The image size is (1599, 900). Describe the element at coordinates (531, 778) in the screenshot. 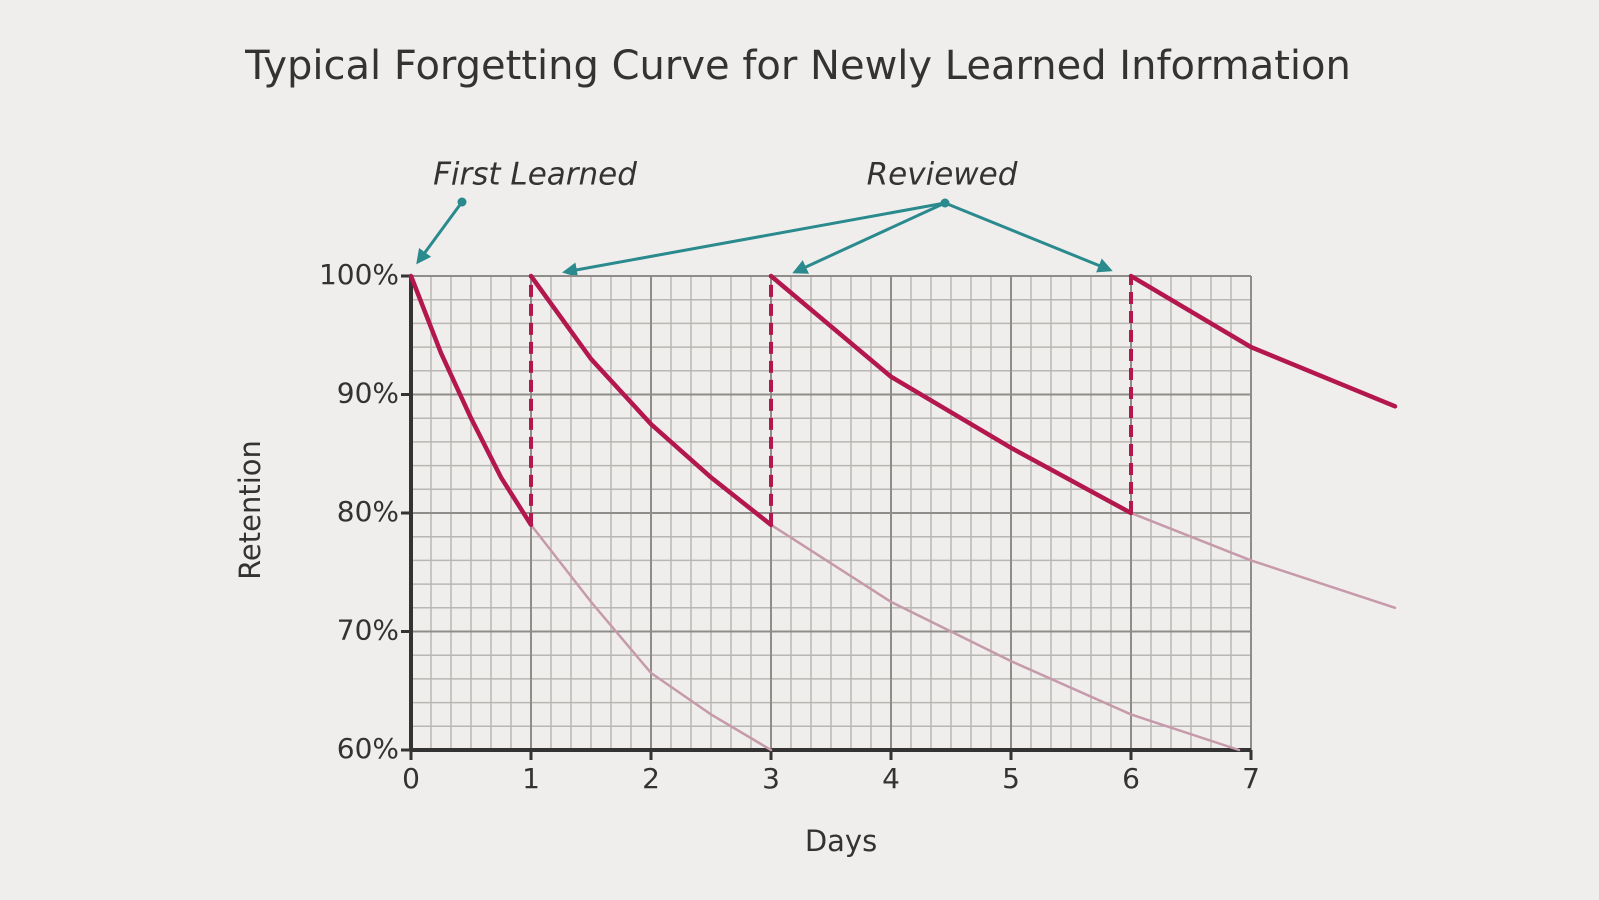

I see `x-tick-label: 1` at that location.